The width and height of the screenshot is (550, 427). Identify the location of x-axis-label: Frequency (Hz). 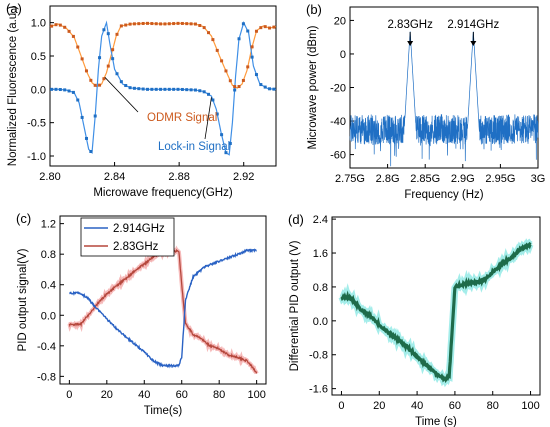
(443, 195).